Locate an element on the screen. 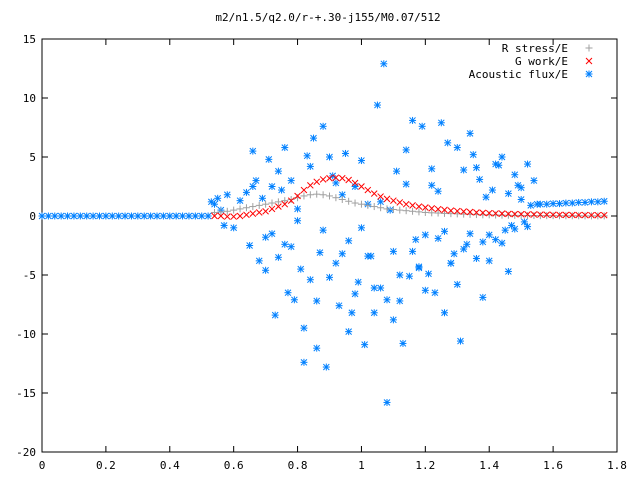  legend-marker is located at coordinates (589, 61).